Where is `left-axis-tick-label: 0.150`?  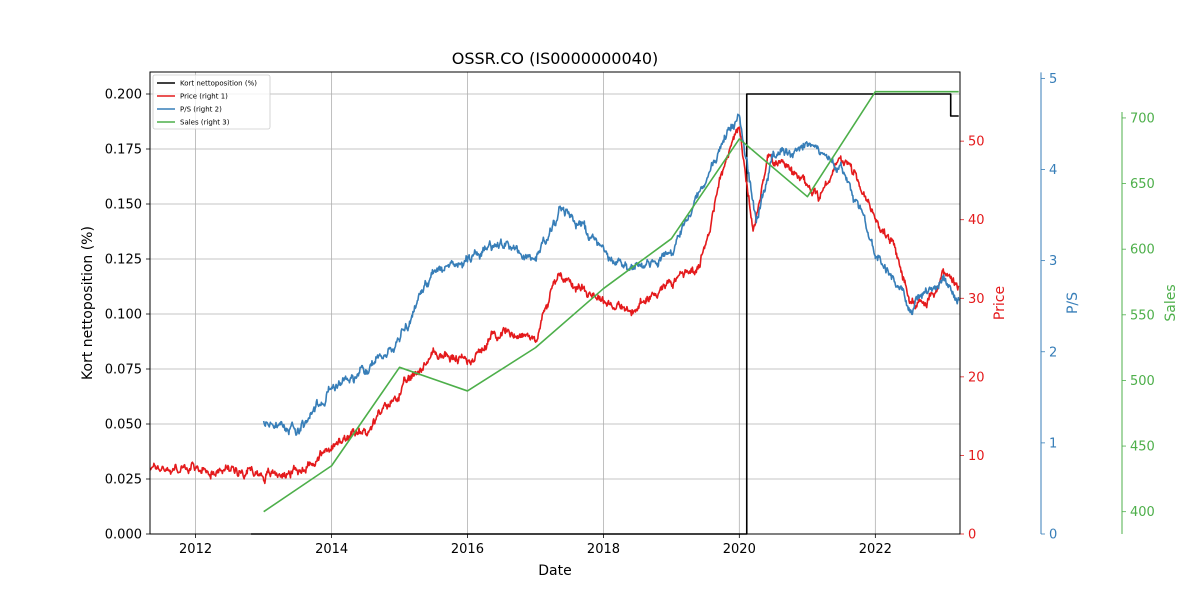 left-axis-tick-label: 0.150 is located at coordinates (123, 205).